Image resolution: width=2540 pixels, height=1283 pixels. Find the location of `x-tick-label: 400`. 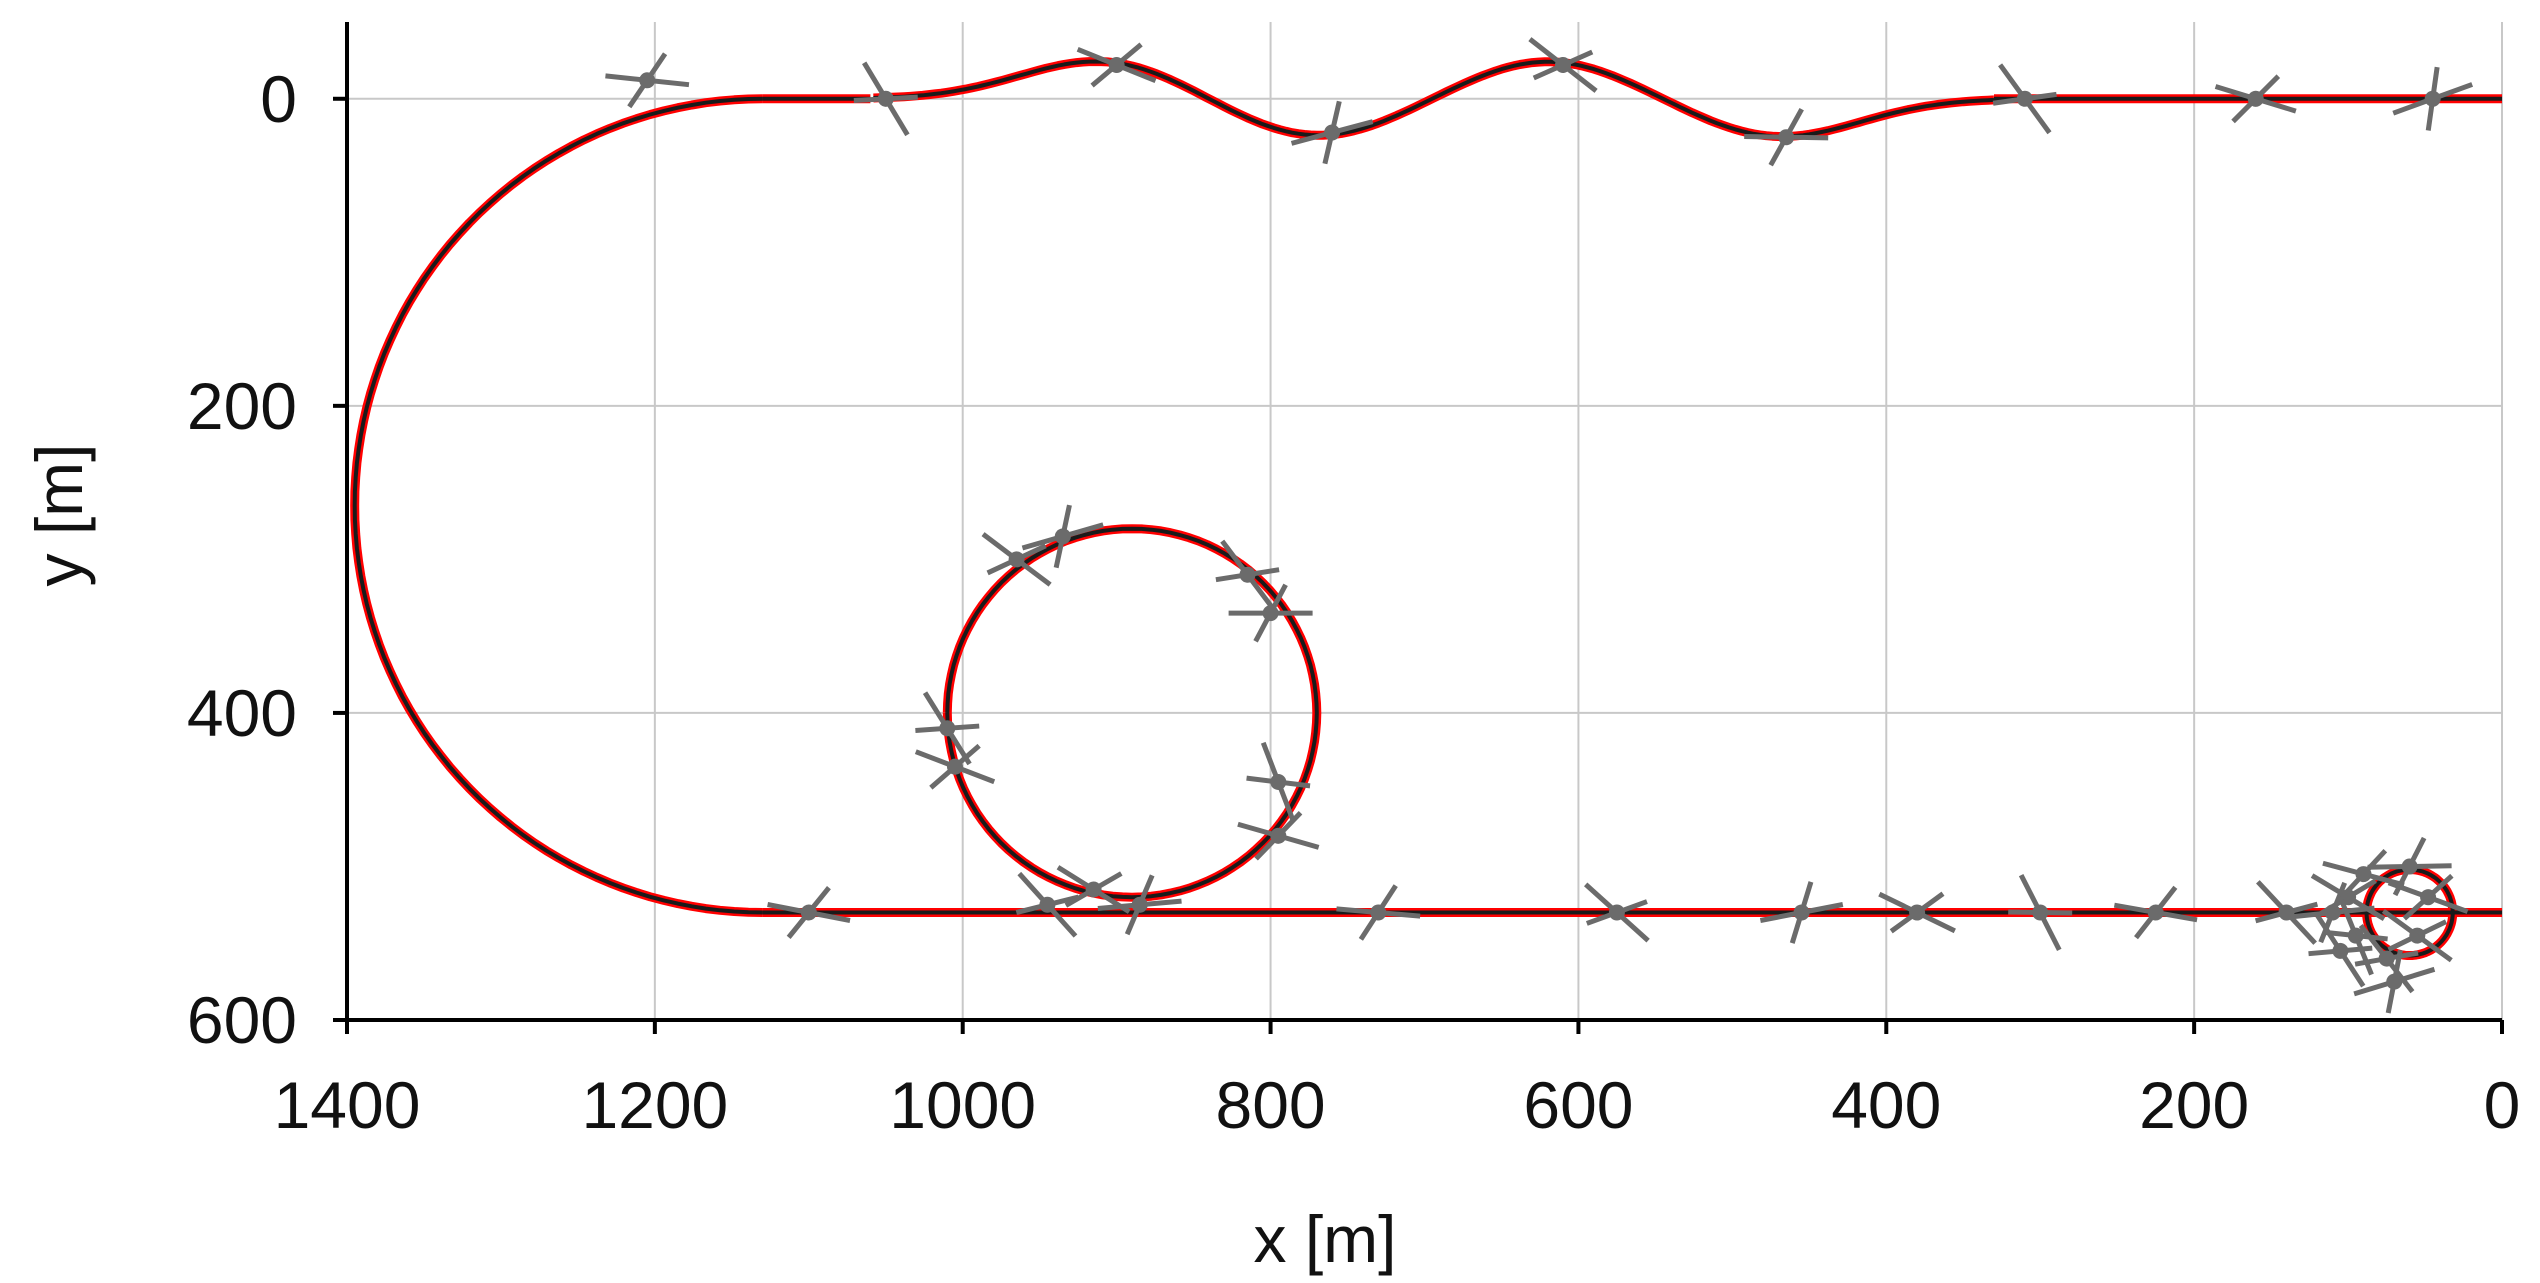

x-tick-label: 400 is located at coordinates (1886, 1105).